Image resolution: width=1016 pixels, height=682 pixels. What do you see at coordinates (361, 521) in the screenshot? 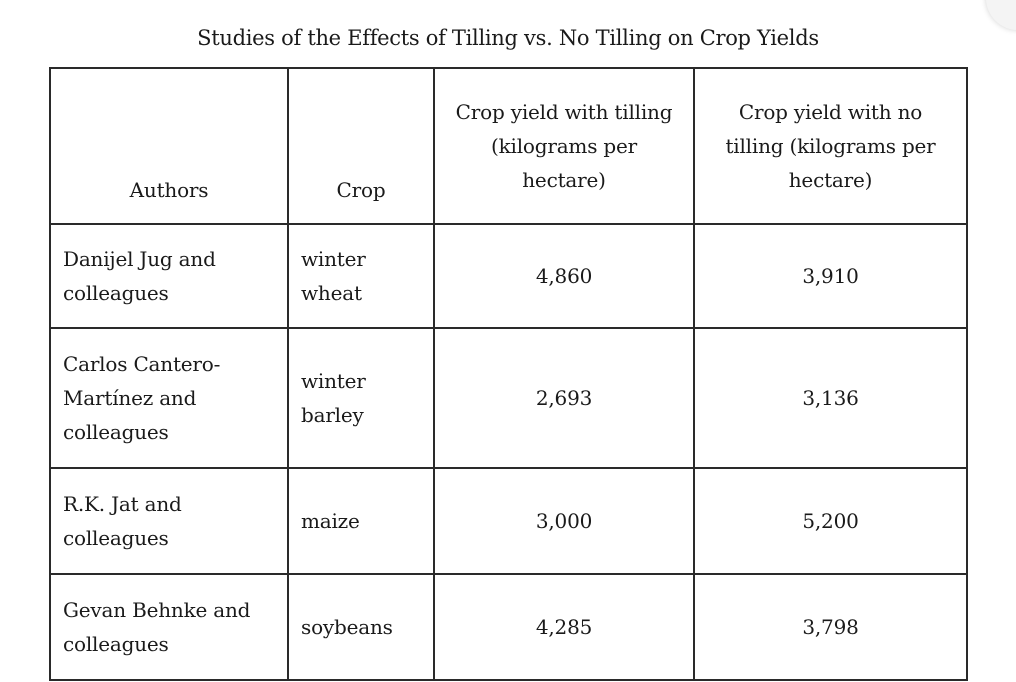
I see `crop-cell: maize` at bounding box center [361, 521].